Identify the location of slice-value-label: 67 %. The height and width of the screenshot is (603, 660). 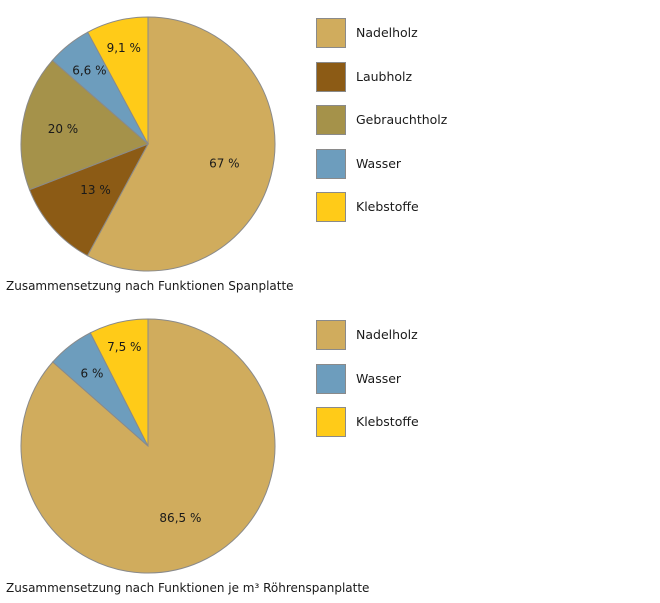
(224, 163).